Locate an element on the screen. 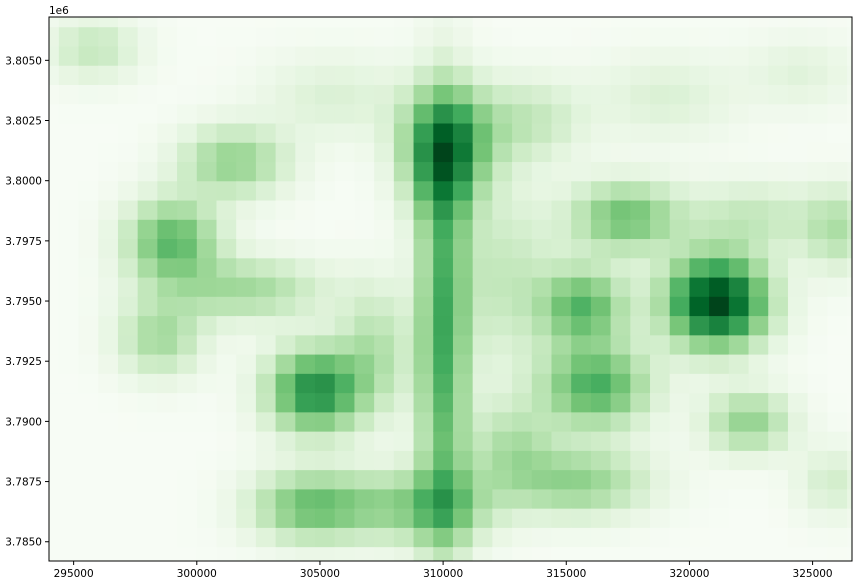 The width and height of the screenshot is (859, 585). x-tick-label: 320000 is located at coordinates (689, 574).